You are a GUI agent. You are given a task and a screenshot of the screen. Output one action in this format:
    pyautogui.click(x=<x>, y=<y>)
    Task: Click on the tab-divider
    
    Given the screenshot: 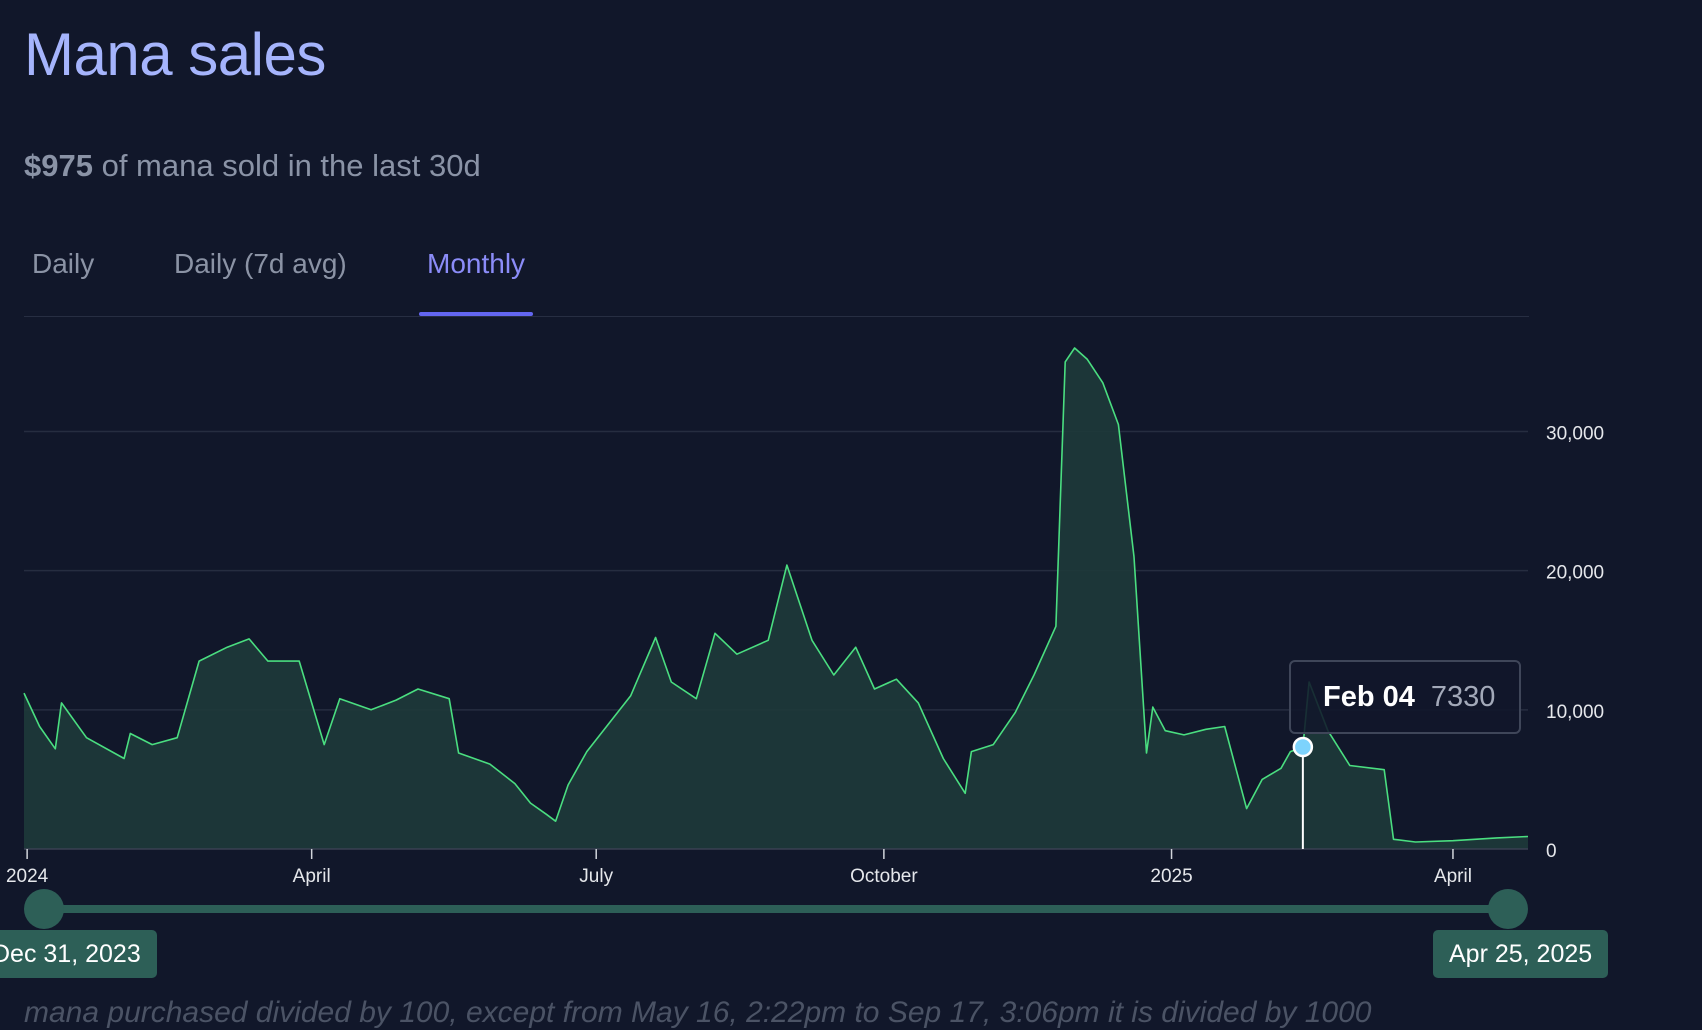 What is the action you would take?
    pyautogui.click(x=776, y=316)
    